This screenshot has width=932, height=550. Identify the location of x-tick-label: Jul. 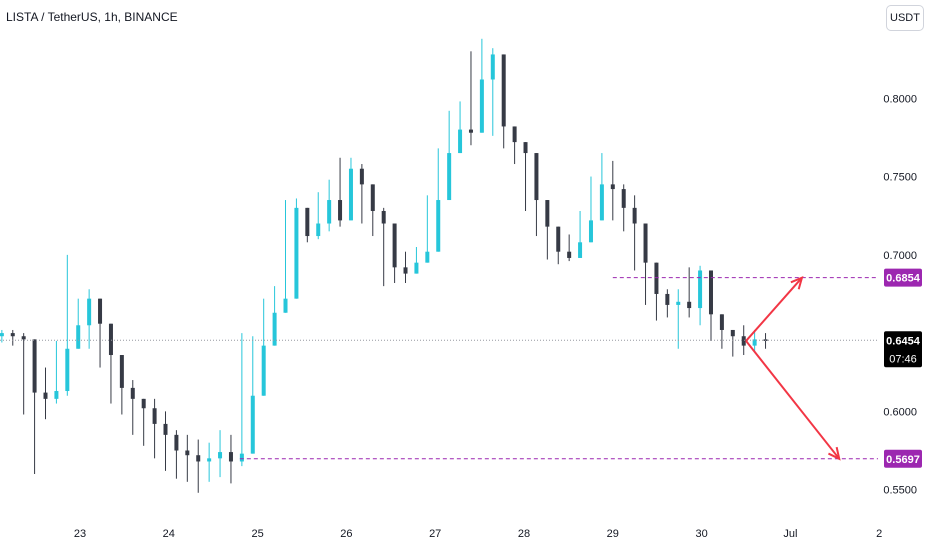
(790, 534).